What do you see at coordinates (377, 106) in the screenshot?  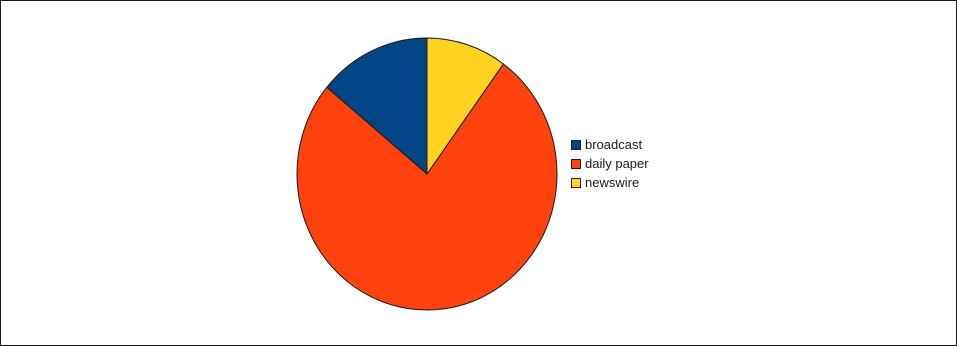 I see `pie-slice-broadcast` at bounding box center [377, 106].